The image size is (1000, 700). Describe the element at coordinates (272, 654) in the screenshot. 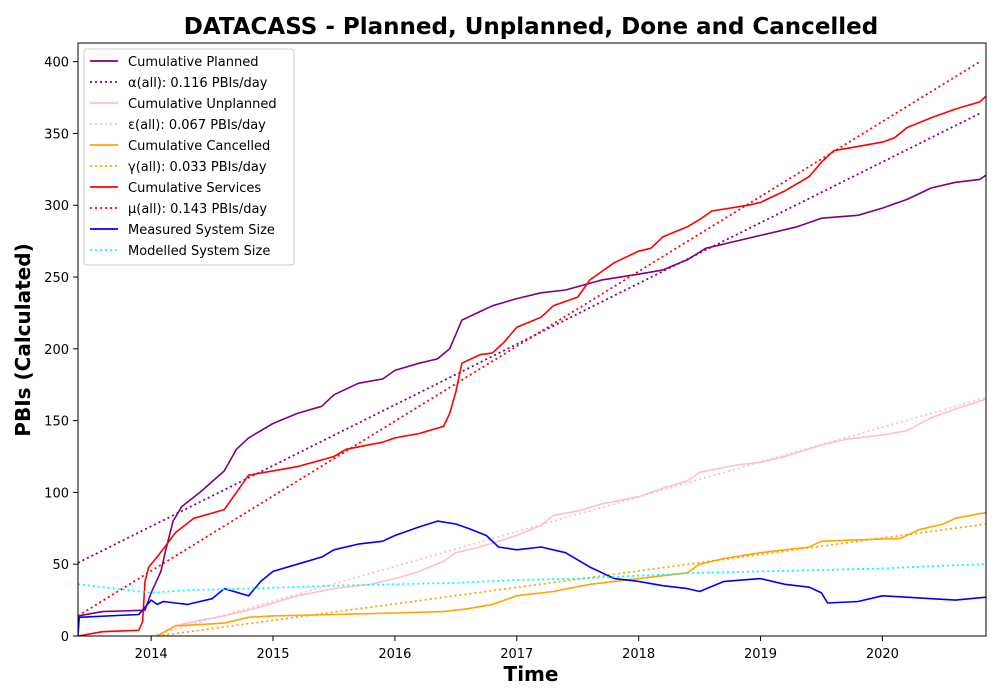

I see `x-tick-label: 2015` at that location.